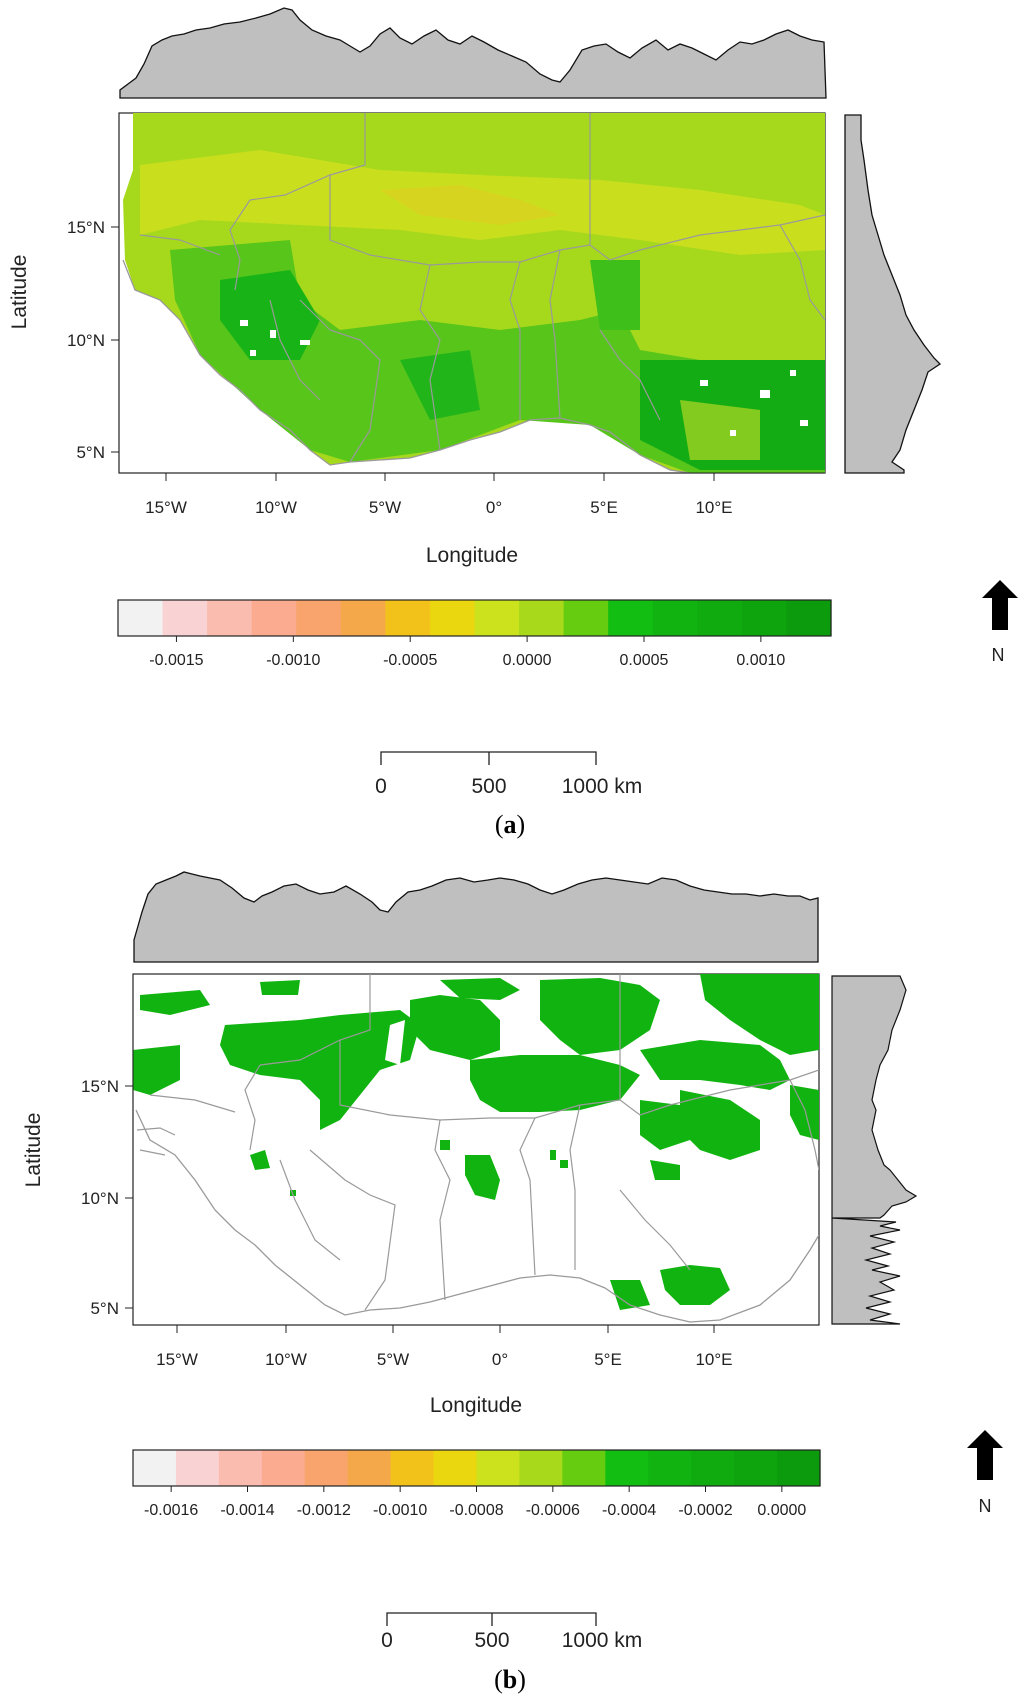 The width and height of the screenshot is (1024, 1699). Describe the element at coordinates (553, 1510) in the screenshot. I see `colorbar-tick-label: -0.0006` at that location.